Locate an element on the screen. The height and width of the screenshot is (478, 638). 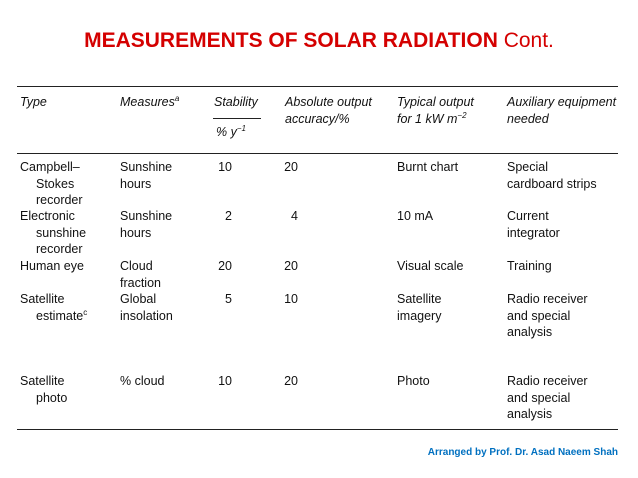
header-auxiliary: Auxiliary equipment needed is located at coordinates (562, 110).